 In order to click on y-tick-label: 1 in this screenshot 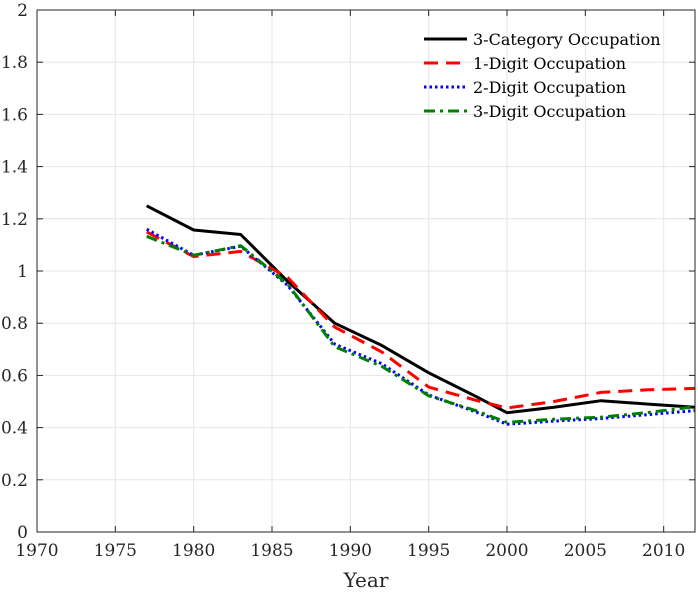, I will do `click(22, 272)`.